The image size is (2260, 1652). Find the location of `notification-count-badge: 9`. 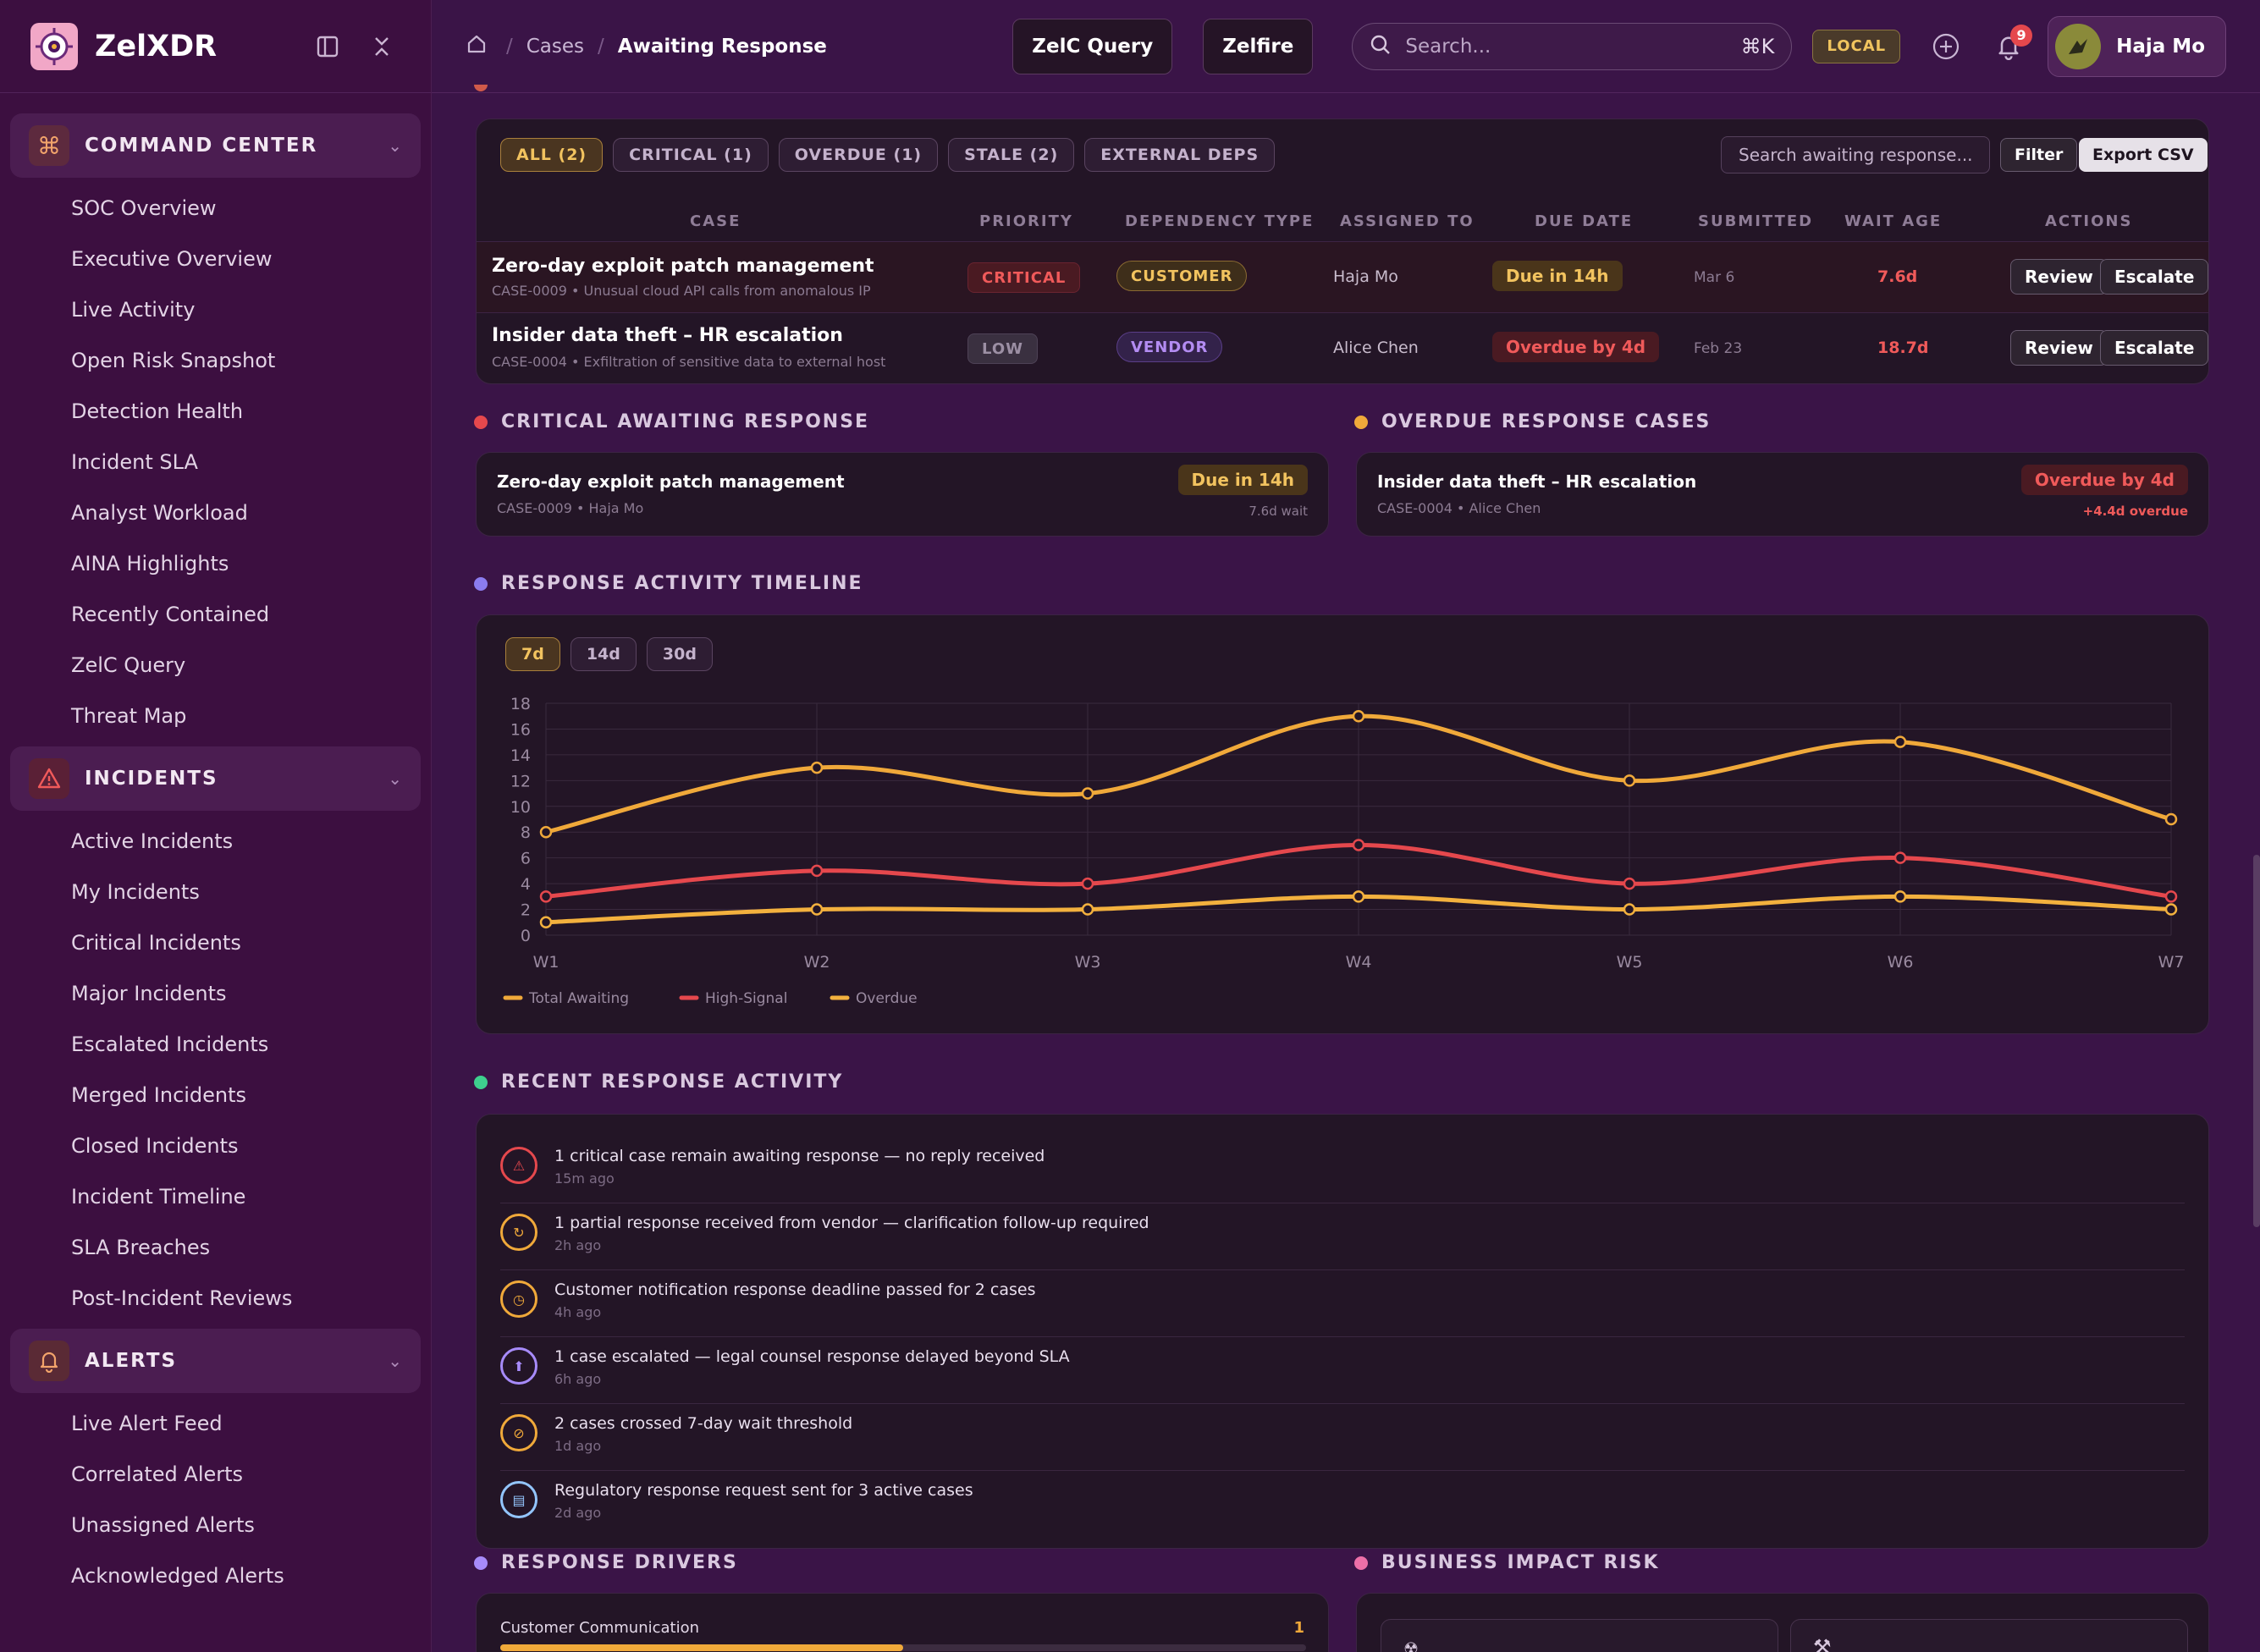

notification-count-badge: 9 is located at coordinates (2021, 35).